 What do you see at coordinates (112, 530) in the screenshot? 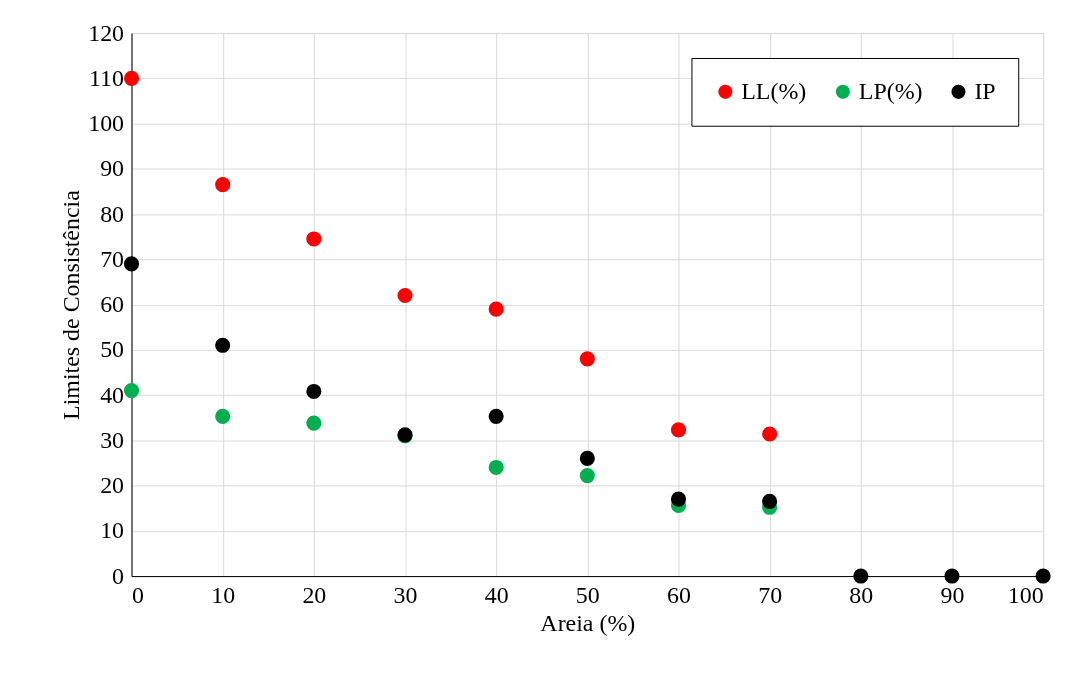
I see `y-tick-label: 10` at bounding box center [112, 530].